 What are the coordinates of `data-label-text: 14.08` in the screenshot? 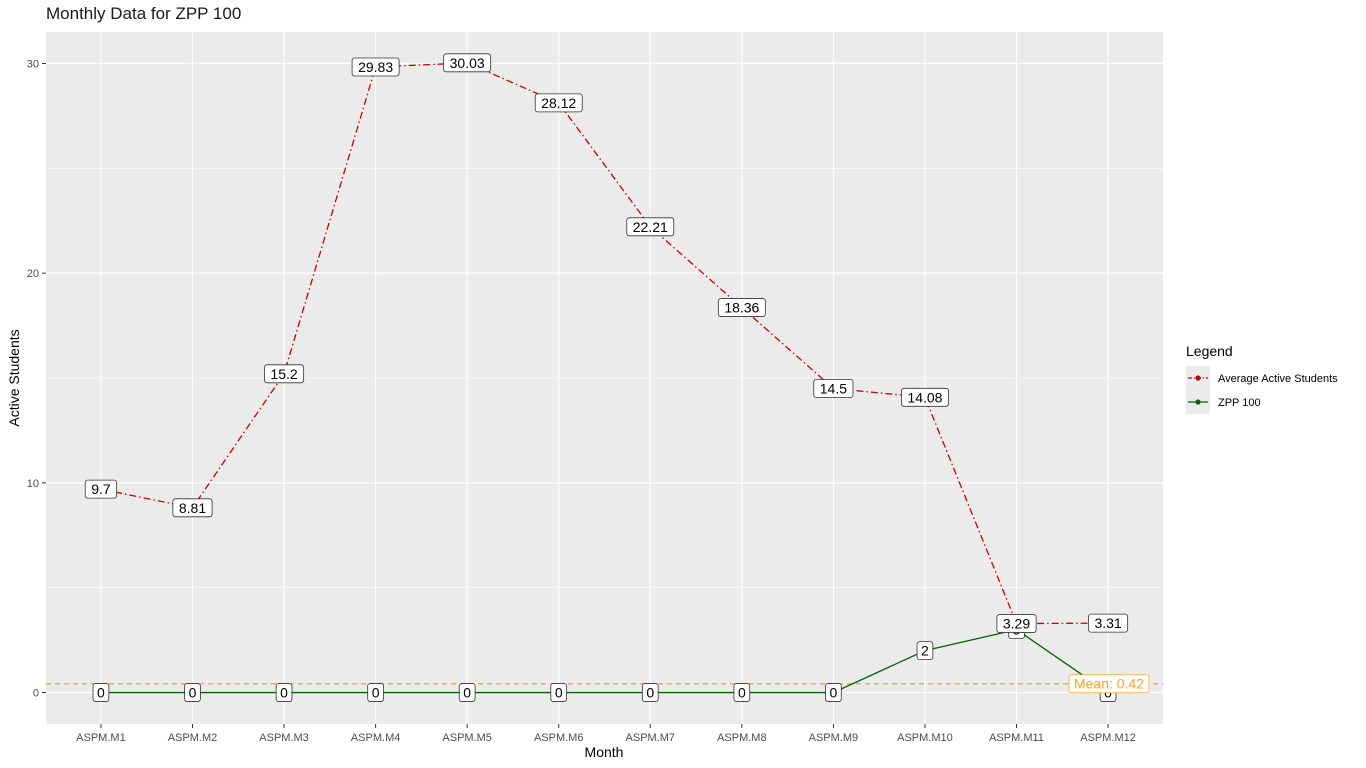 It's located at (924, 397).